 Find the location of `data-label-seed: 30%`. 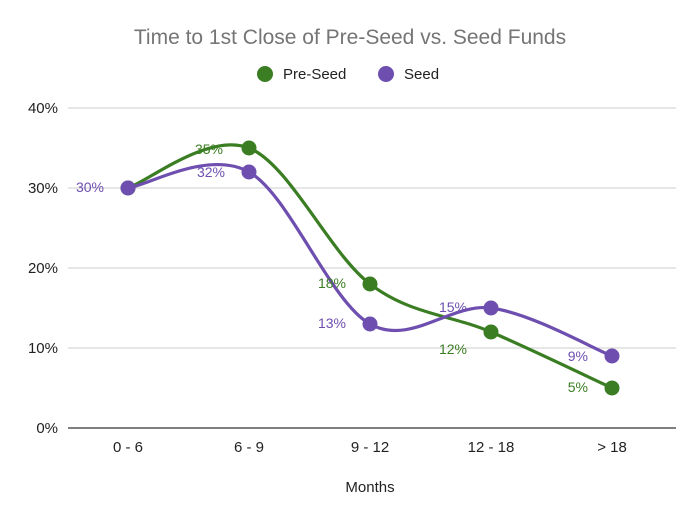

data-label-seed: 30% is located at coordinates (90, 187).